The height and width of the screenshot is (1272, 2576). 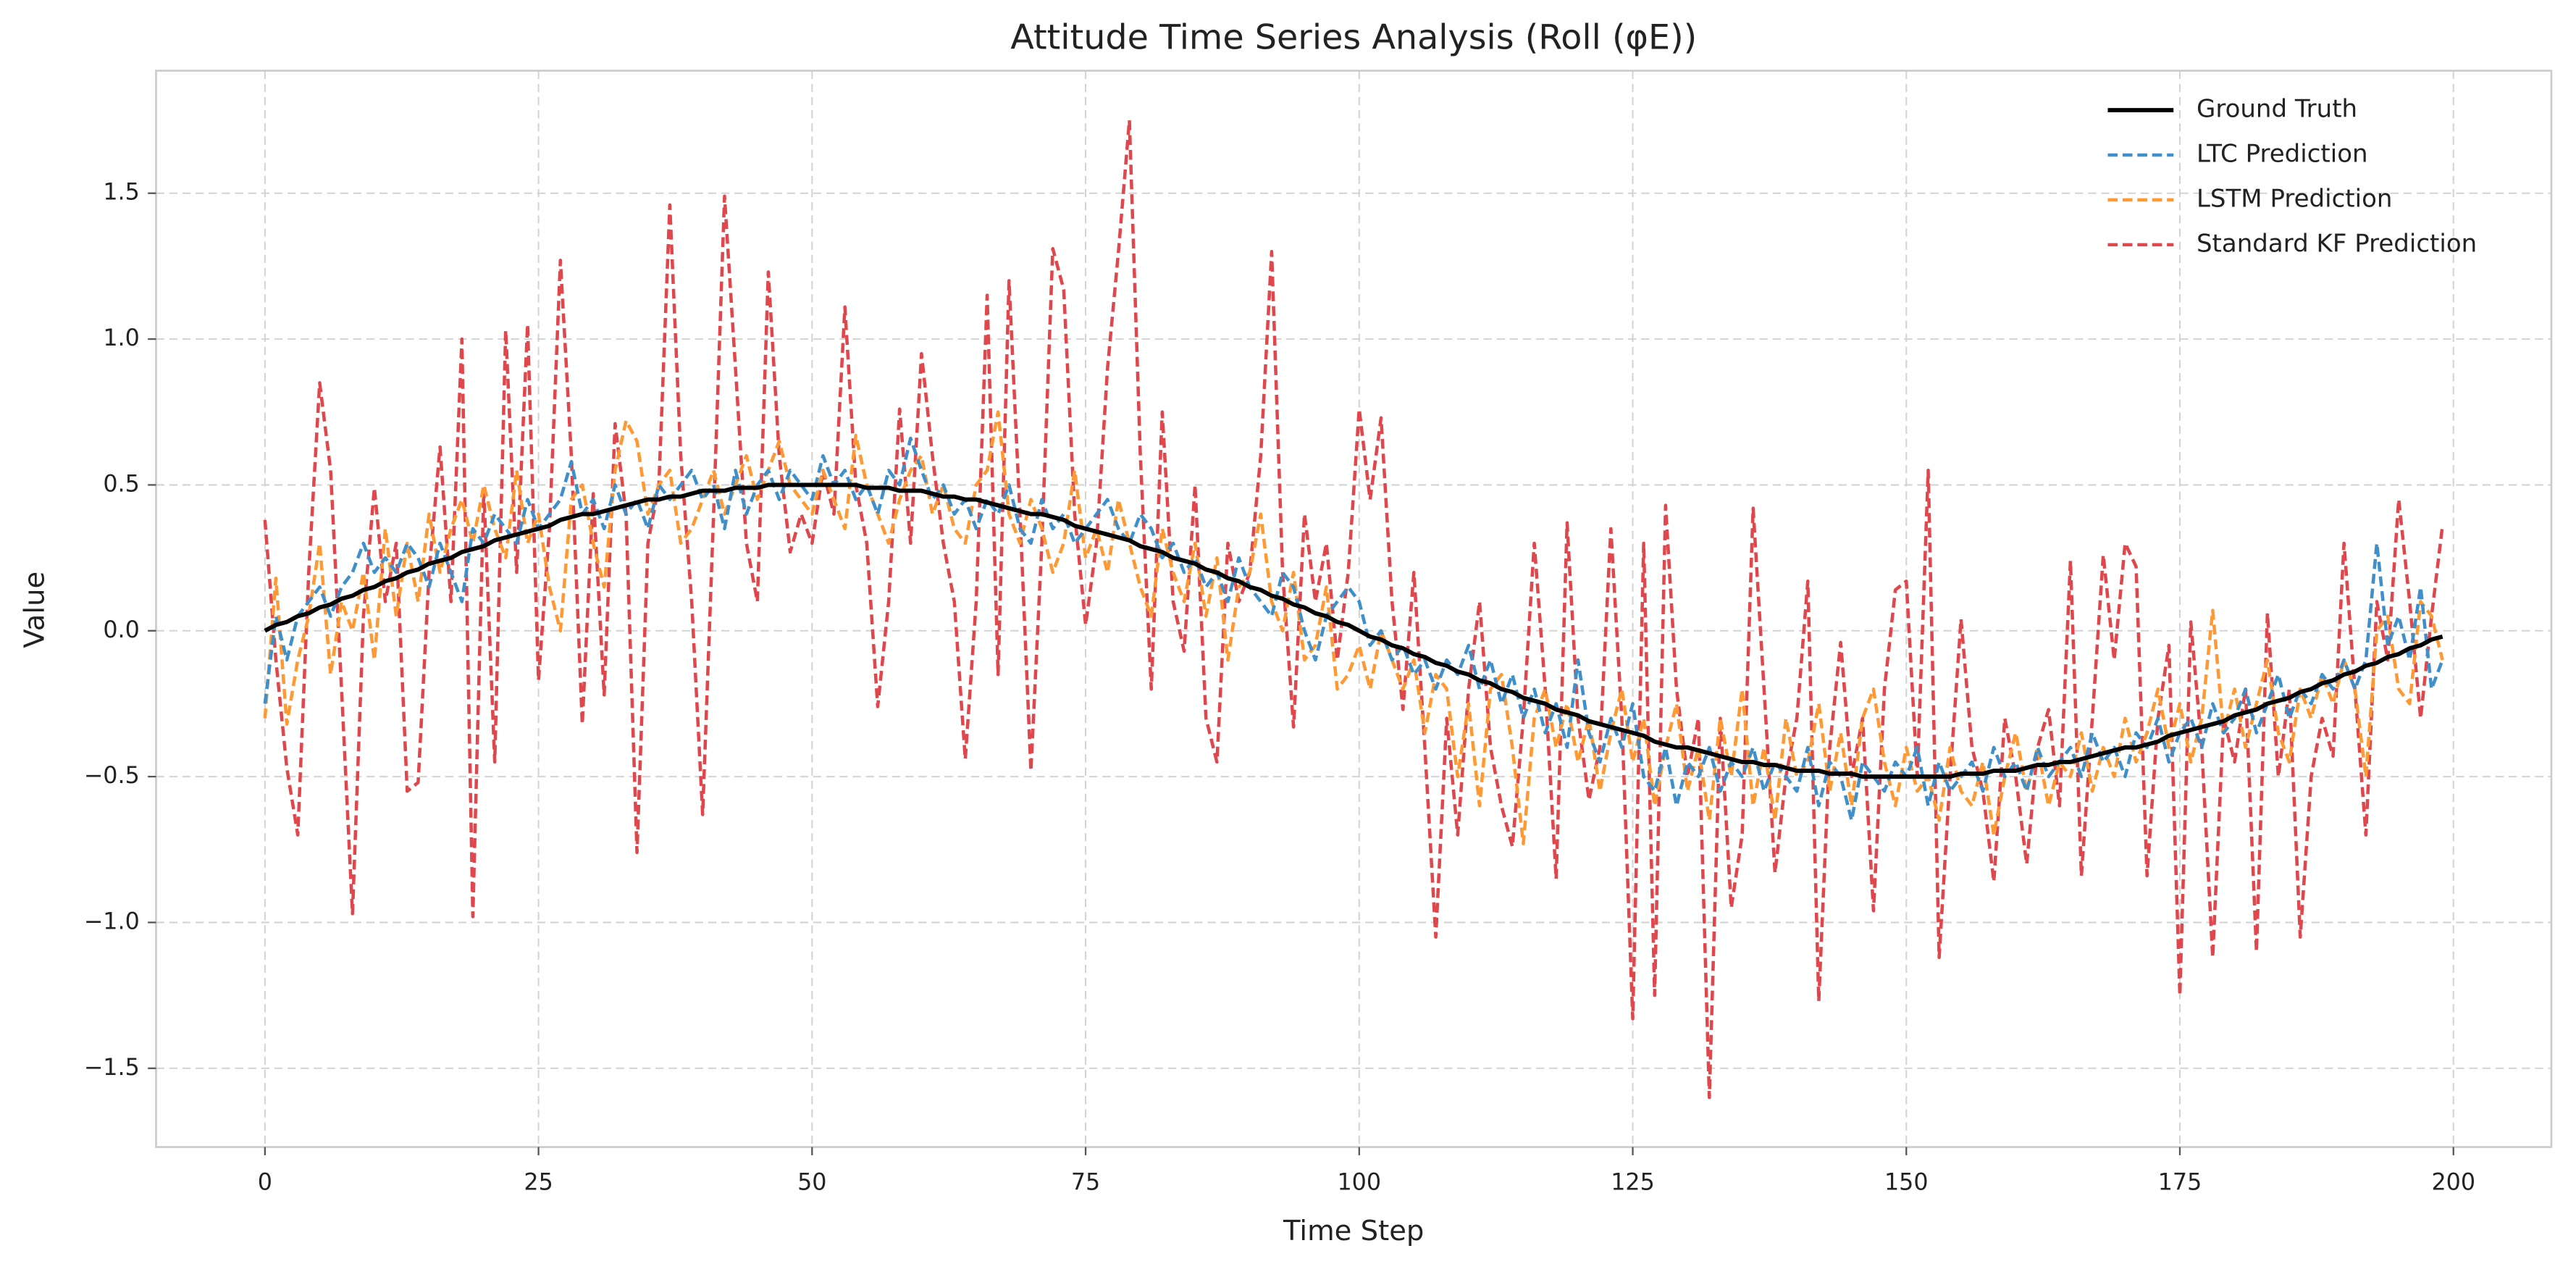 What do you see at coordinates (2453, 1182) in the screenshot?
I see `x-tick-label: 200` at bounding box center [2453, 1182].